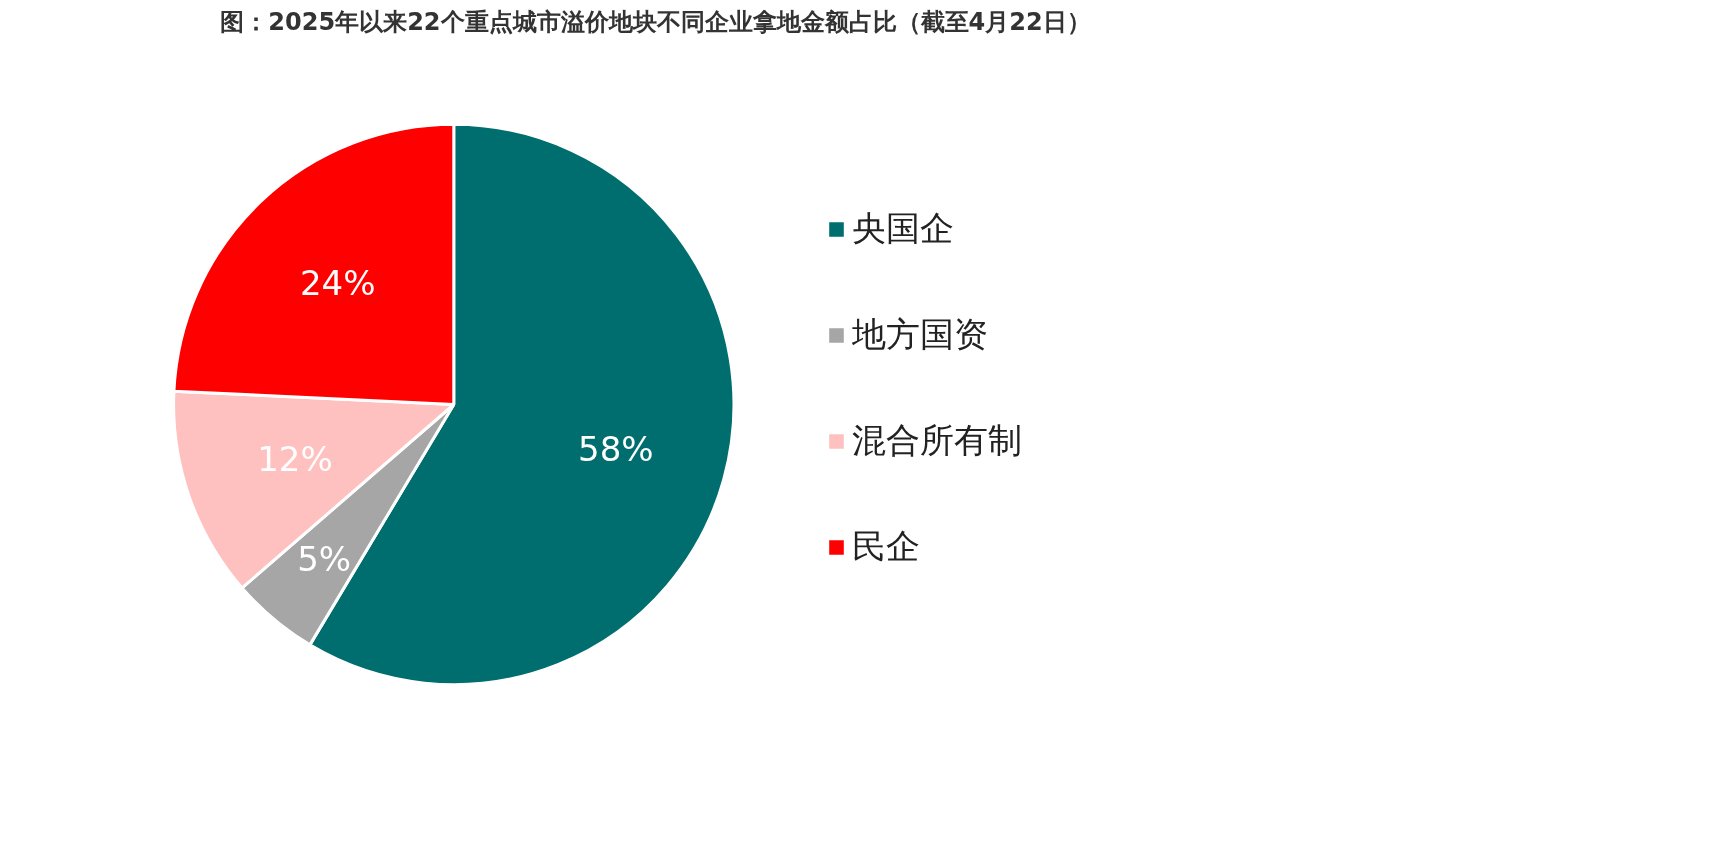 This screenshot has width=1709, height=864. What do you see at coordinates (295, 459) in the screenshot?
I see `data-label: 12%` at bounding box center [295, 459].